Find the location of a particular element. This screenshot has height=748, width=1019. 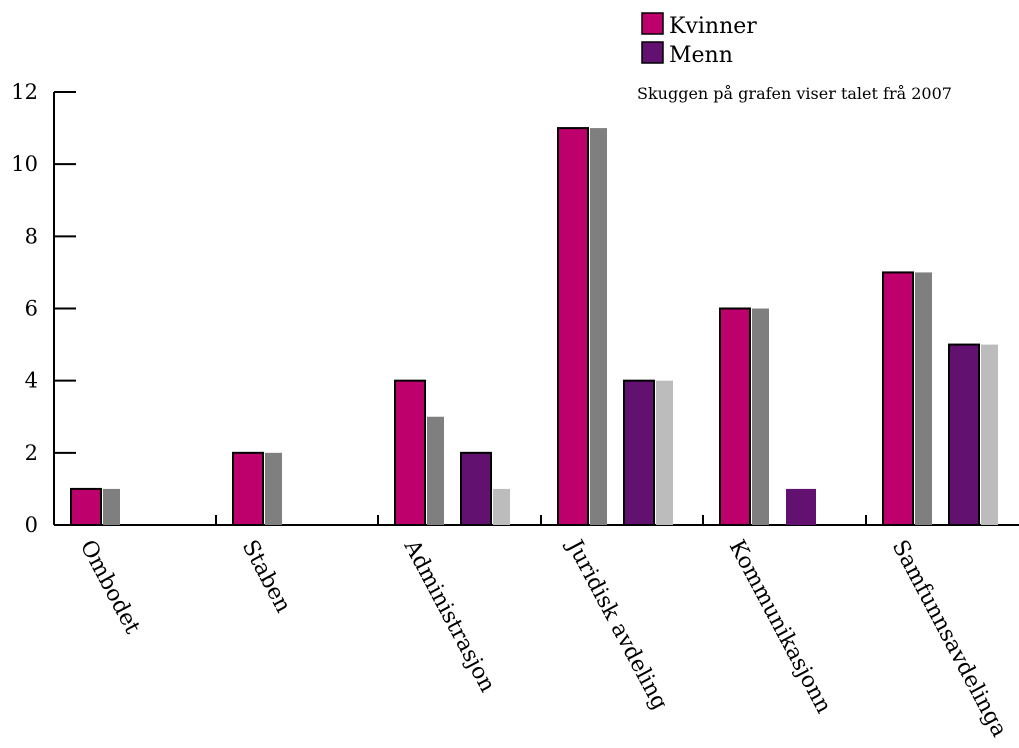

bar-kvinner-samfunnsavdelinga is located at coordinates (898, 398).